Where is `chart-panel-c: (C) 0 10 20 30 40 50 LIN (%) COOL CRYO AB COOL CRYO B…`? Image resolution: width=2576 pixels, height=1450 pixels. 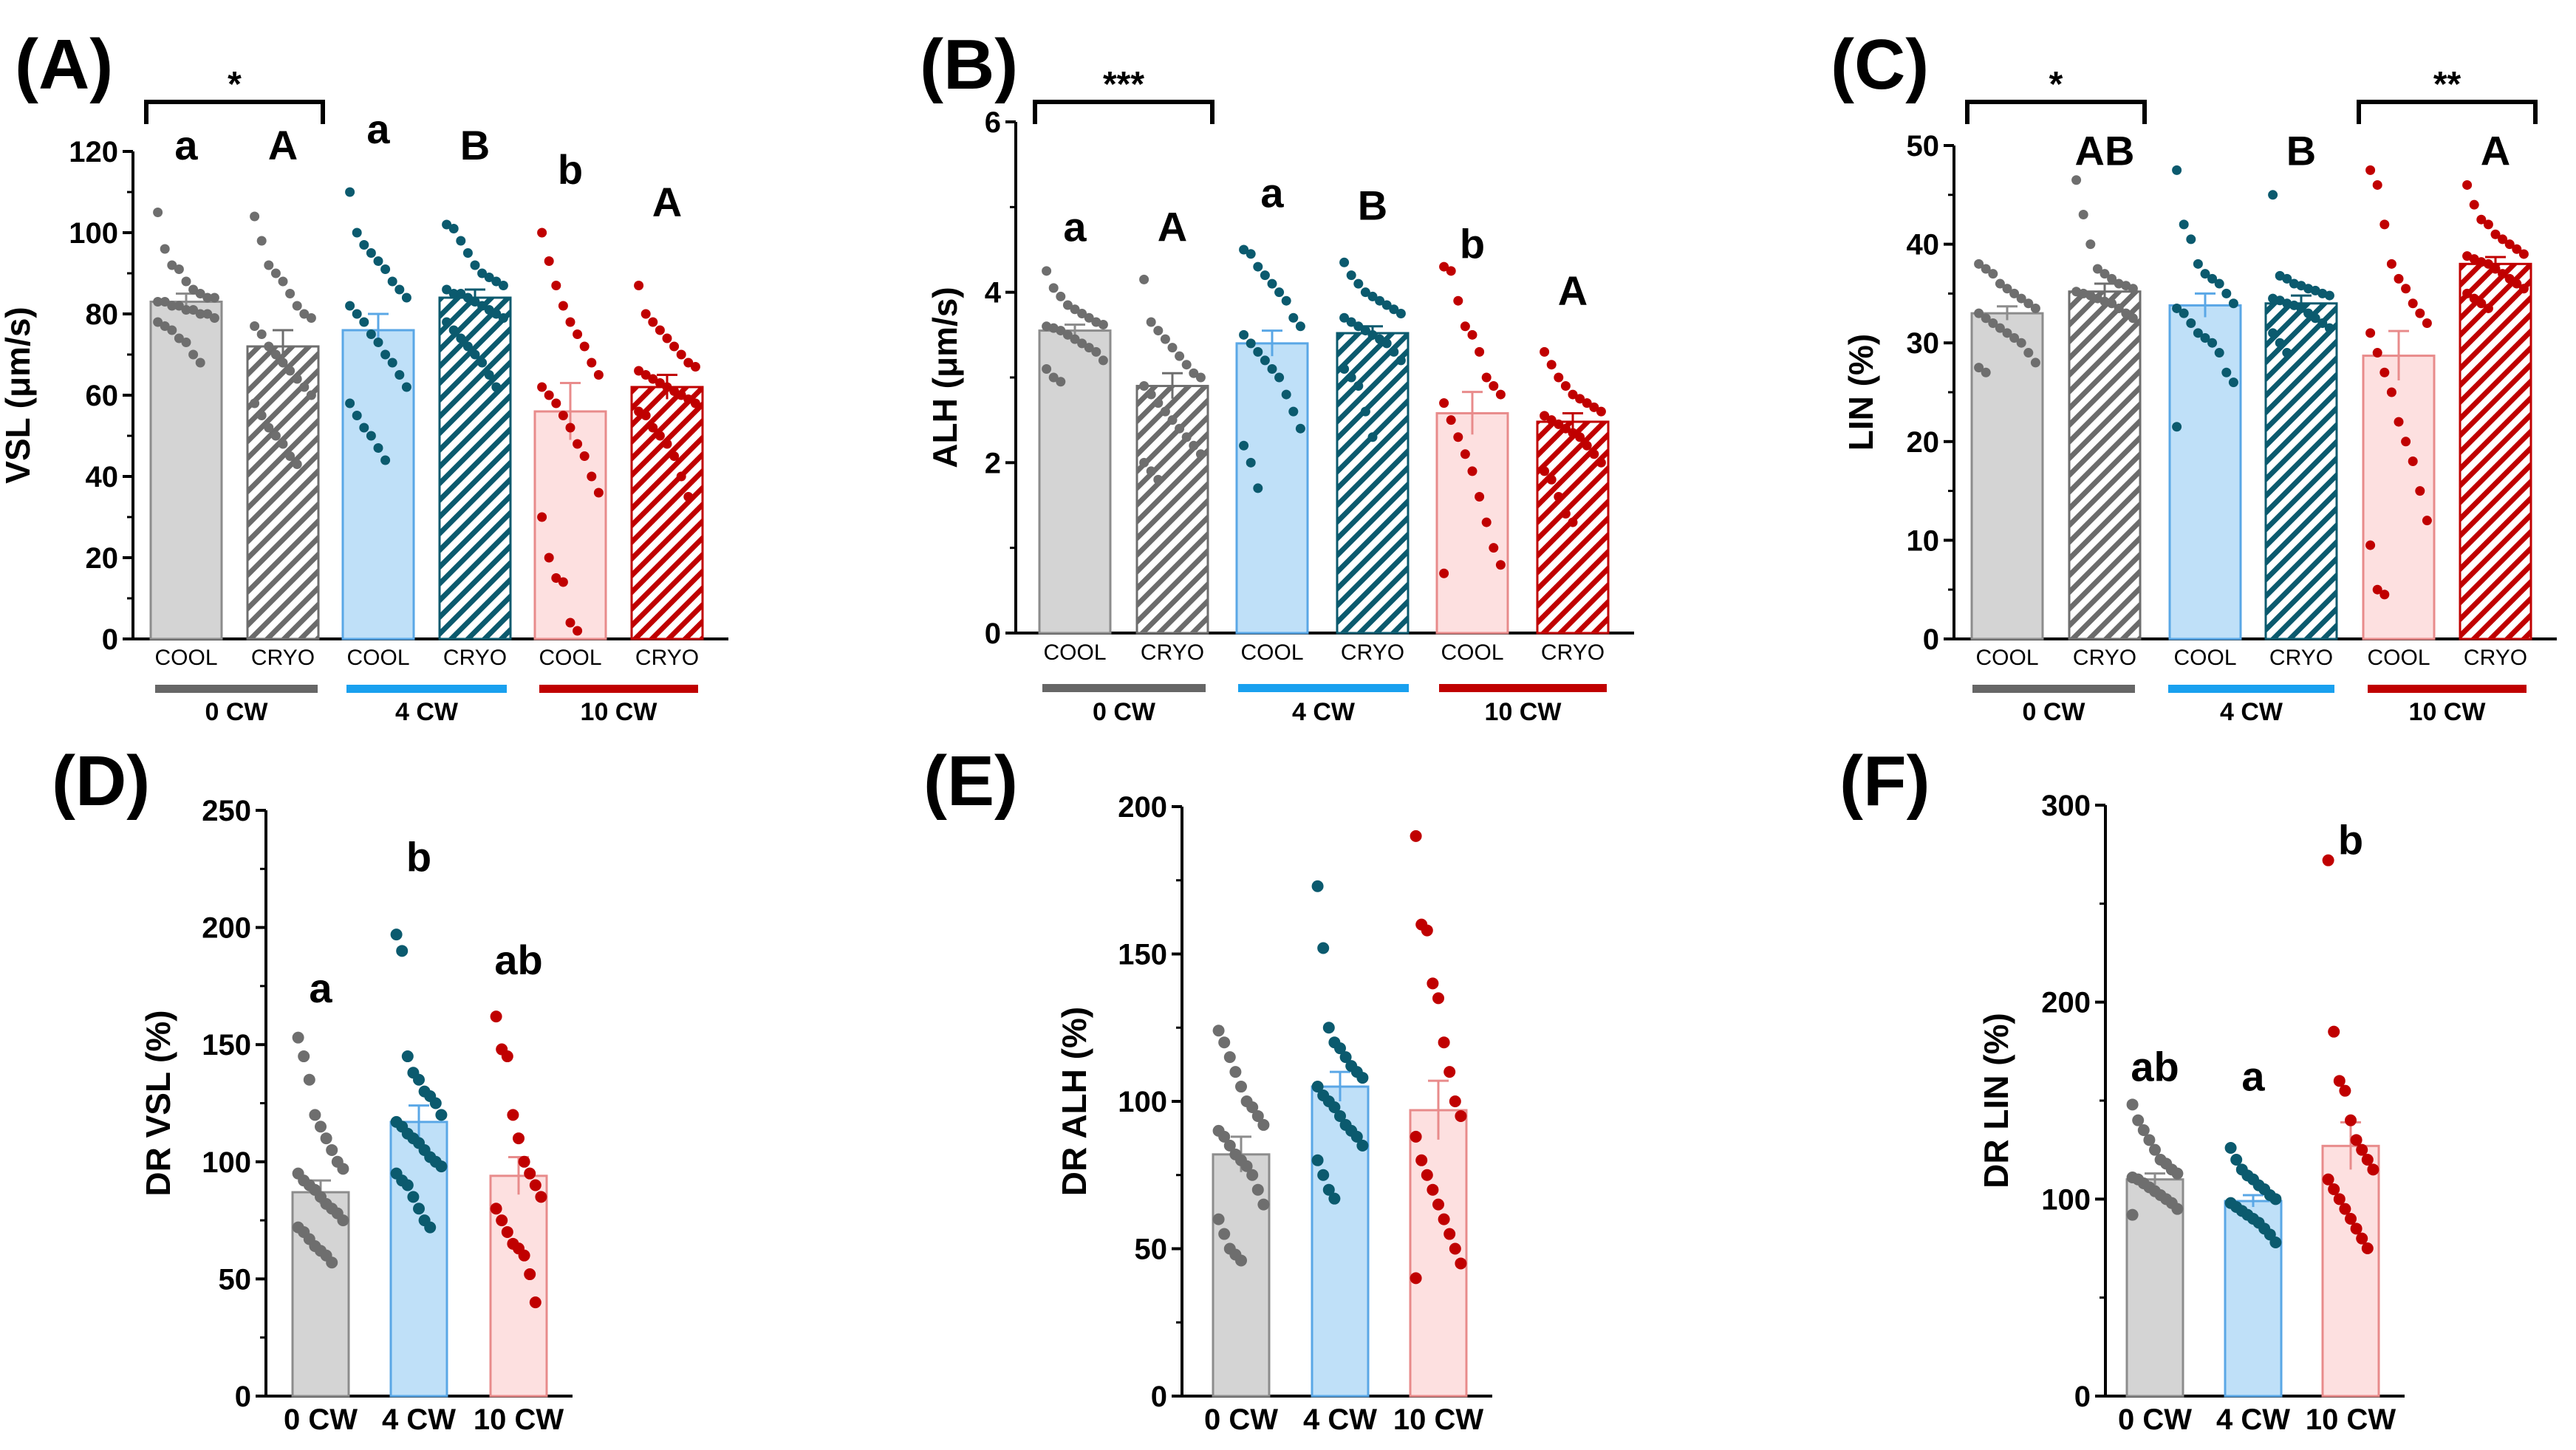
chart-panel-c: (C) 0 10 20 30 40 50 LIN (%) COOL CRYO AB COOL CRYO B… is located at coordinates (2194, 376).